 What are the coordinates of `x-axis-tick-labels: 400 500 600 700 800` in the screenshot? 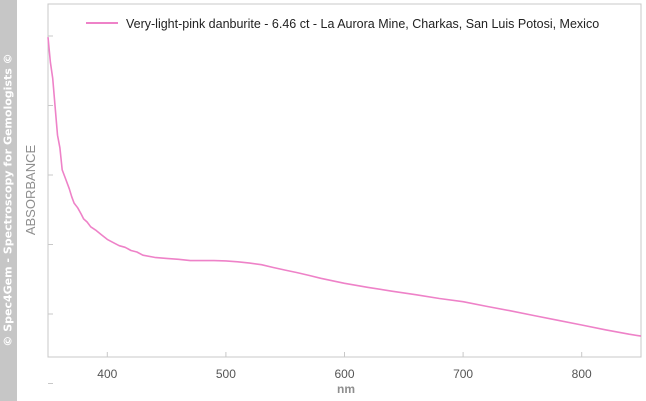 It's located at (344, 374).